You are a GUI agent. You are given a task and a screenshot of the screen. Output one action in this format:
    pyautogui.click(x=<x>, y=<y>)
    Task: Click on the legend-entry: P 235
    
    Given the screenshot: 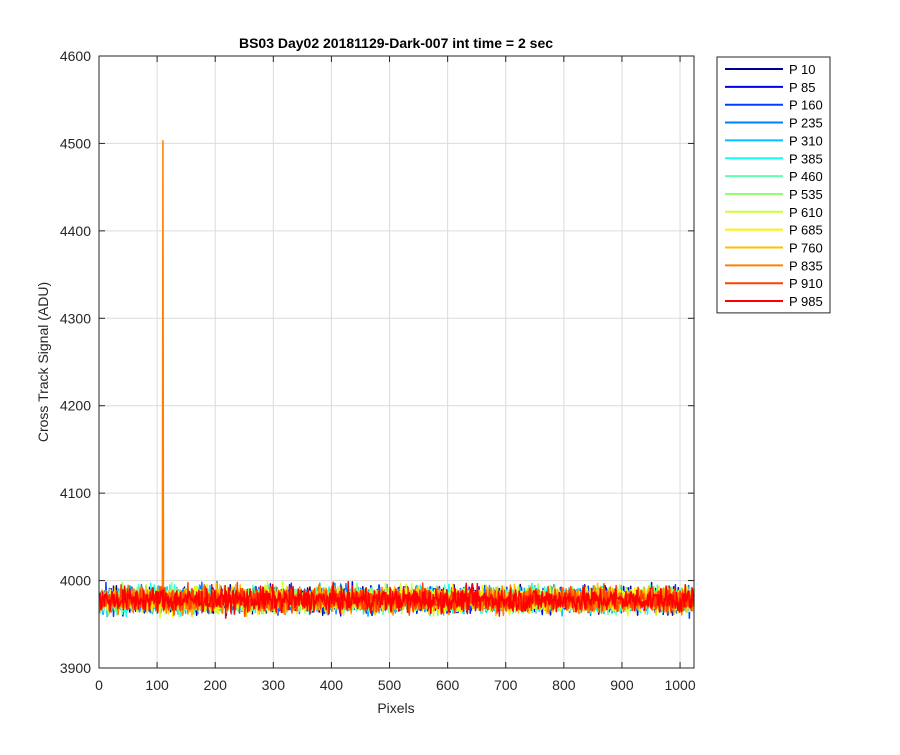 What is the action you would take?
    pyautogui.click(x=806, y=123)
    